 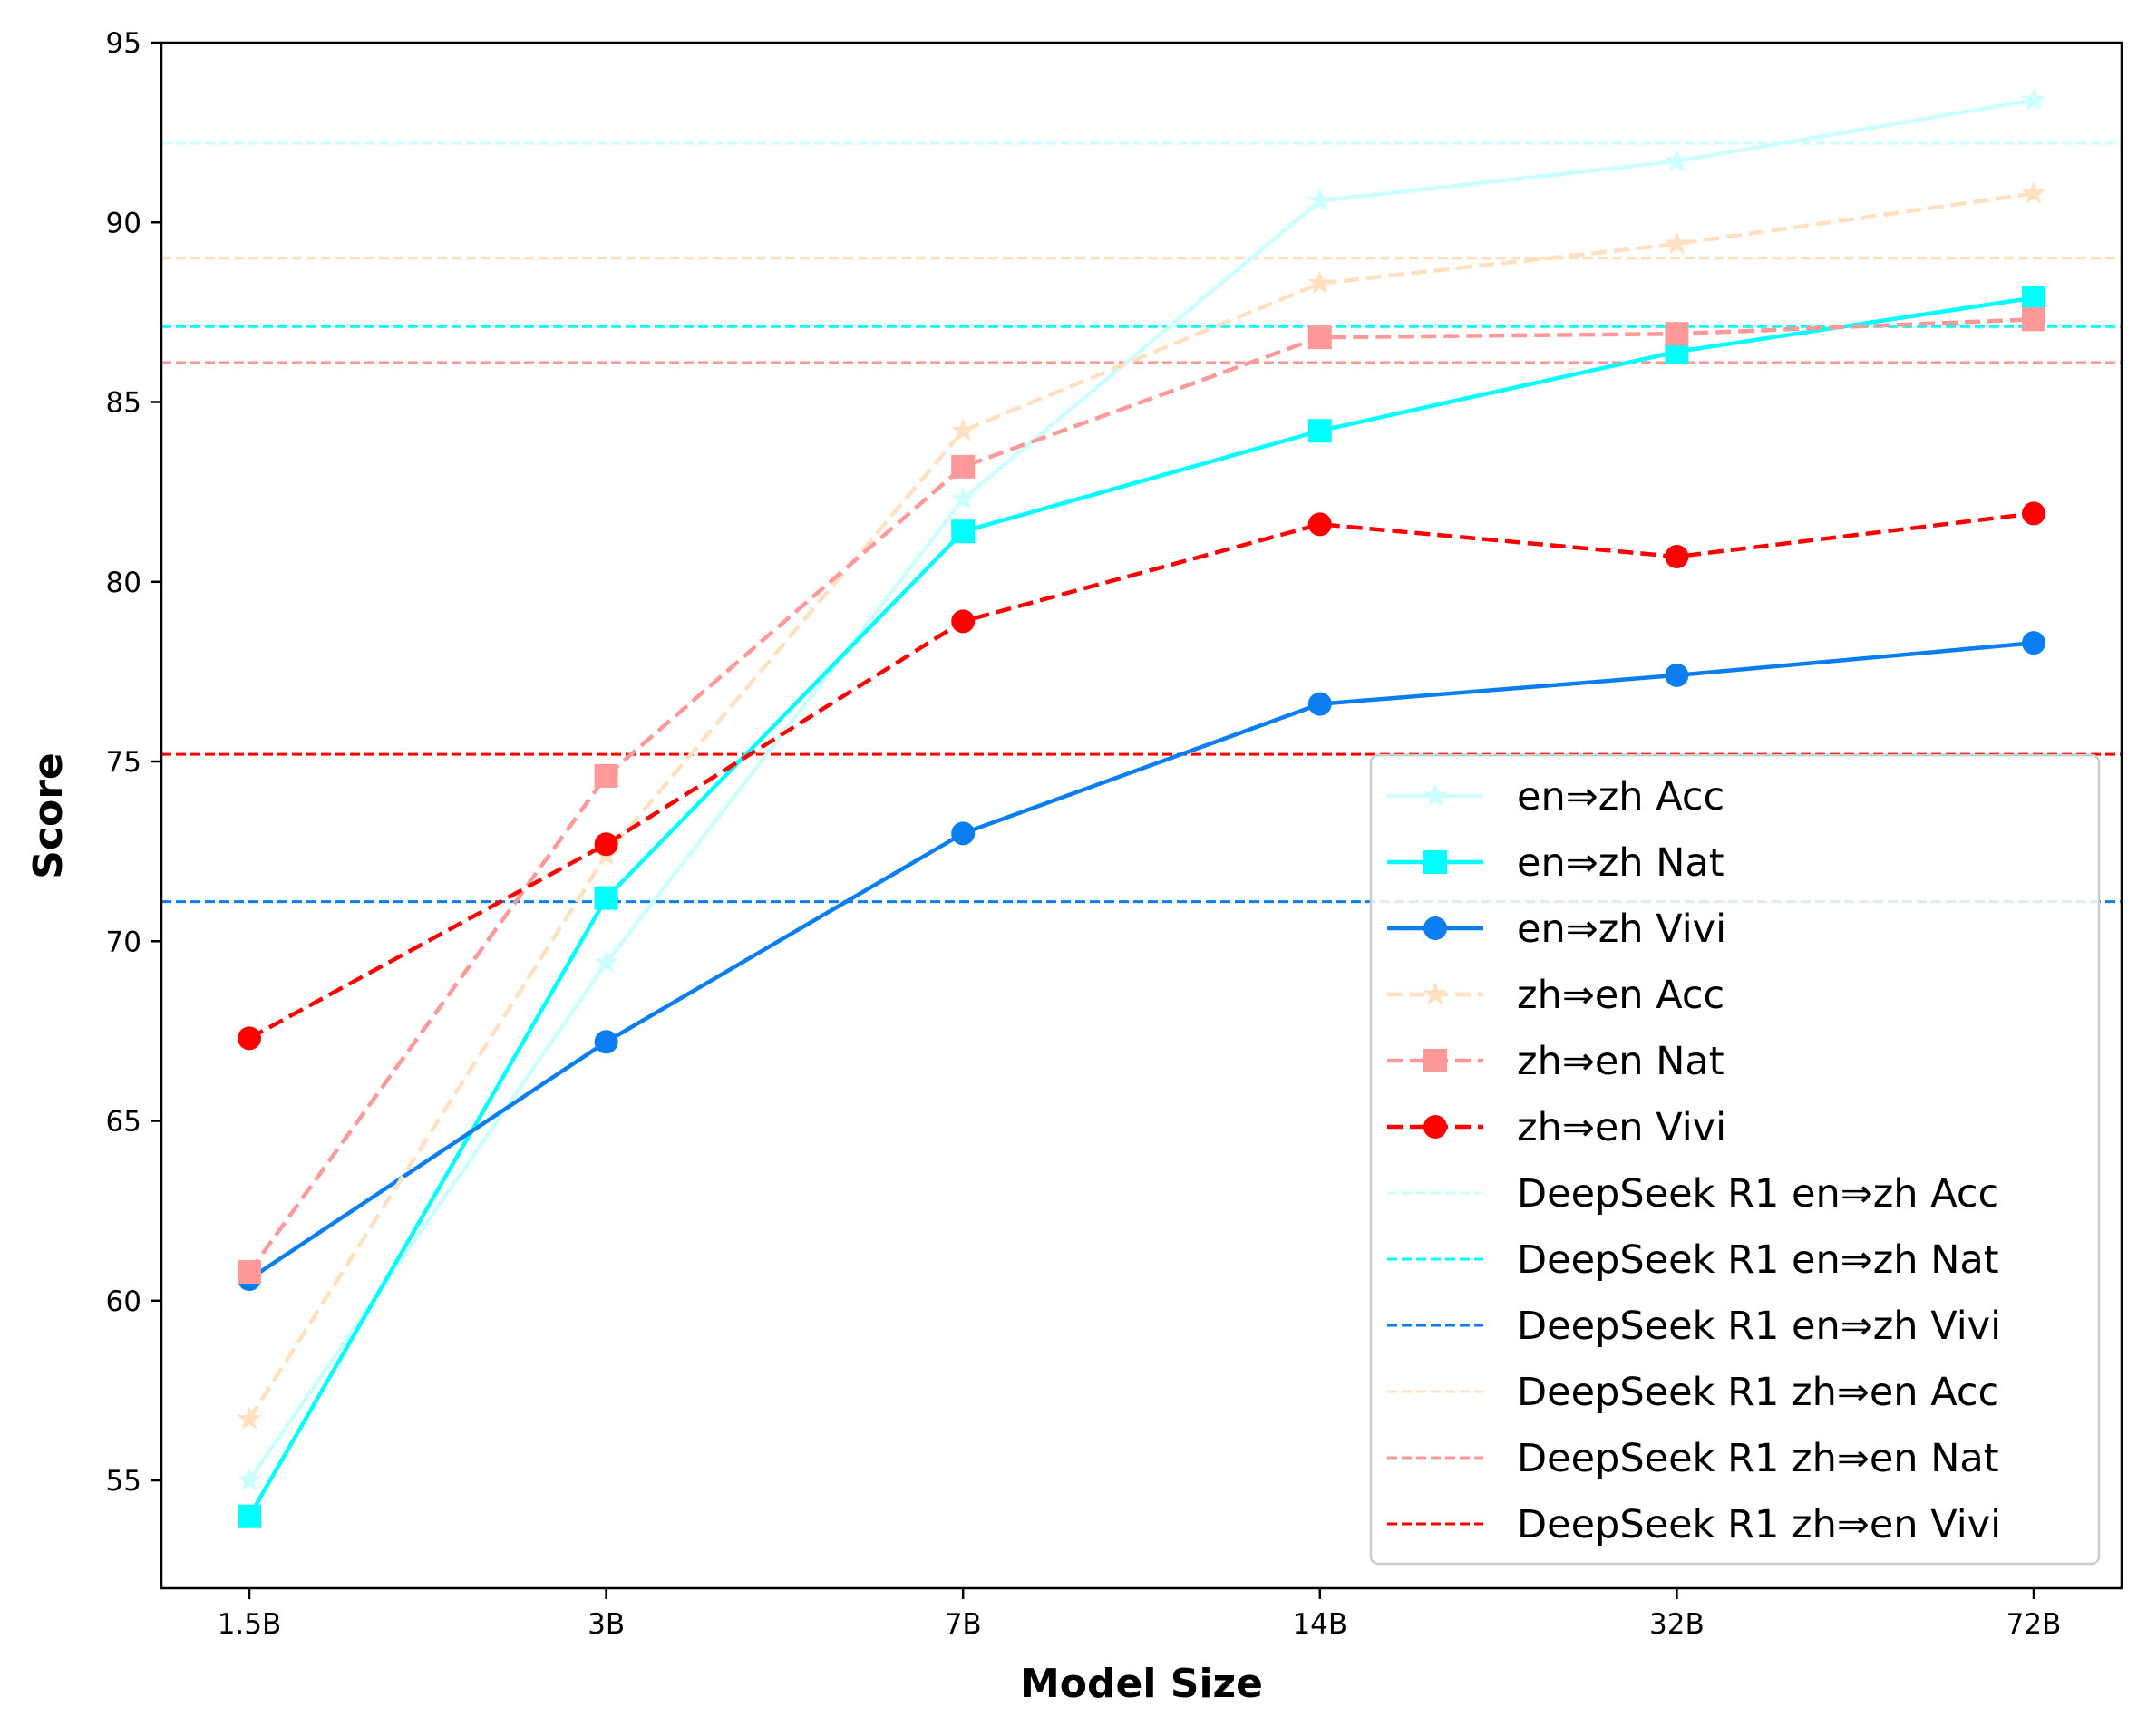 I want to click on x-axis-label: Model Size, so click(x=1141, y=1684).